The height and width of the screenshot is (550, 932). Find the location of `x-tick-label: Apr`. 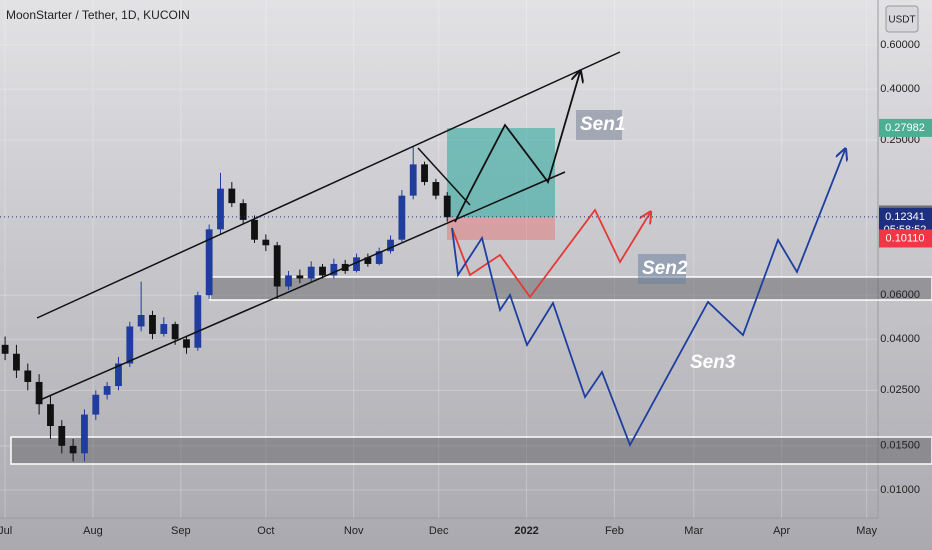

x-tick-label: Apr is located at coordinates (781, 531).